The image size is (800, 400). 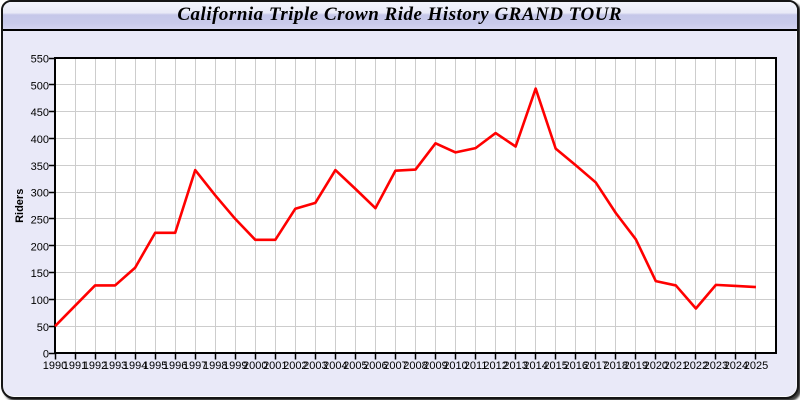 I want to click on svg-text: 2017, so click(x=596, y=366).